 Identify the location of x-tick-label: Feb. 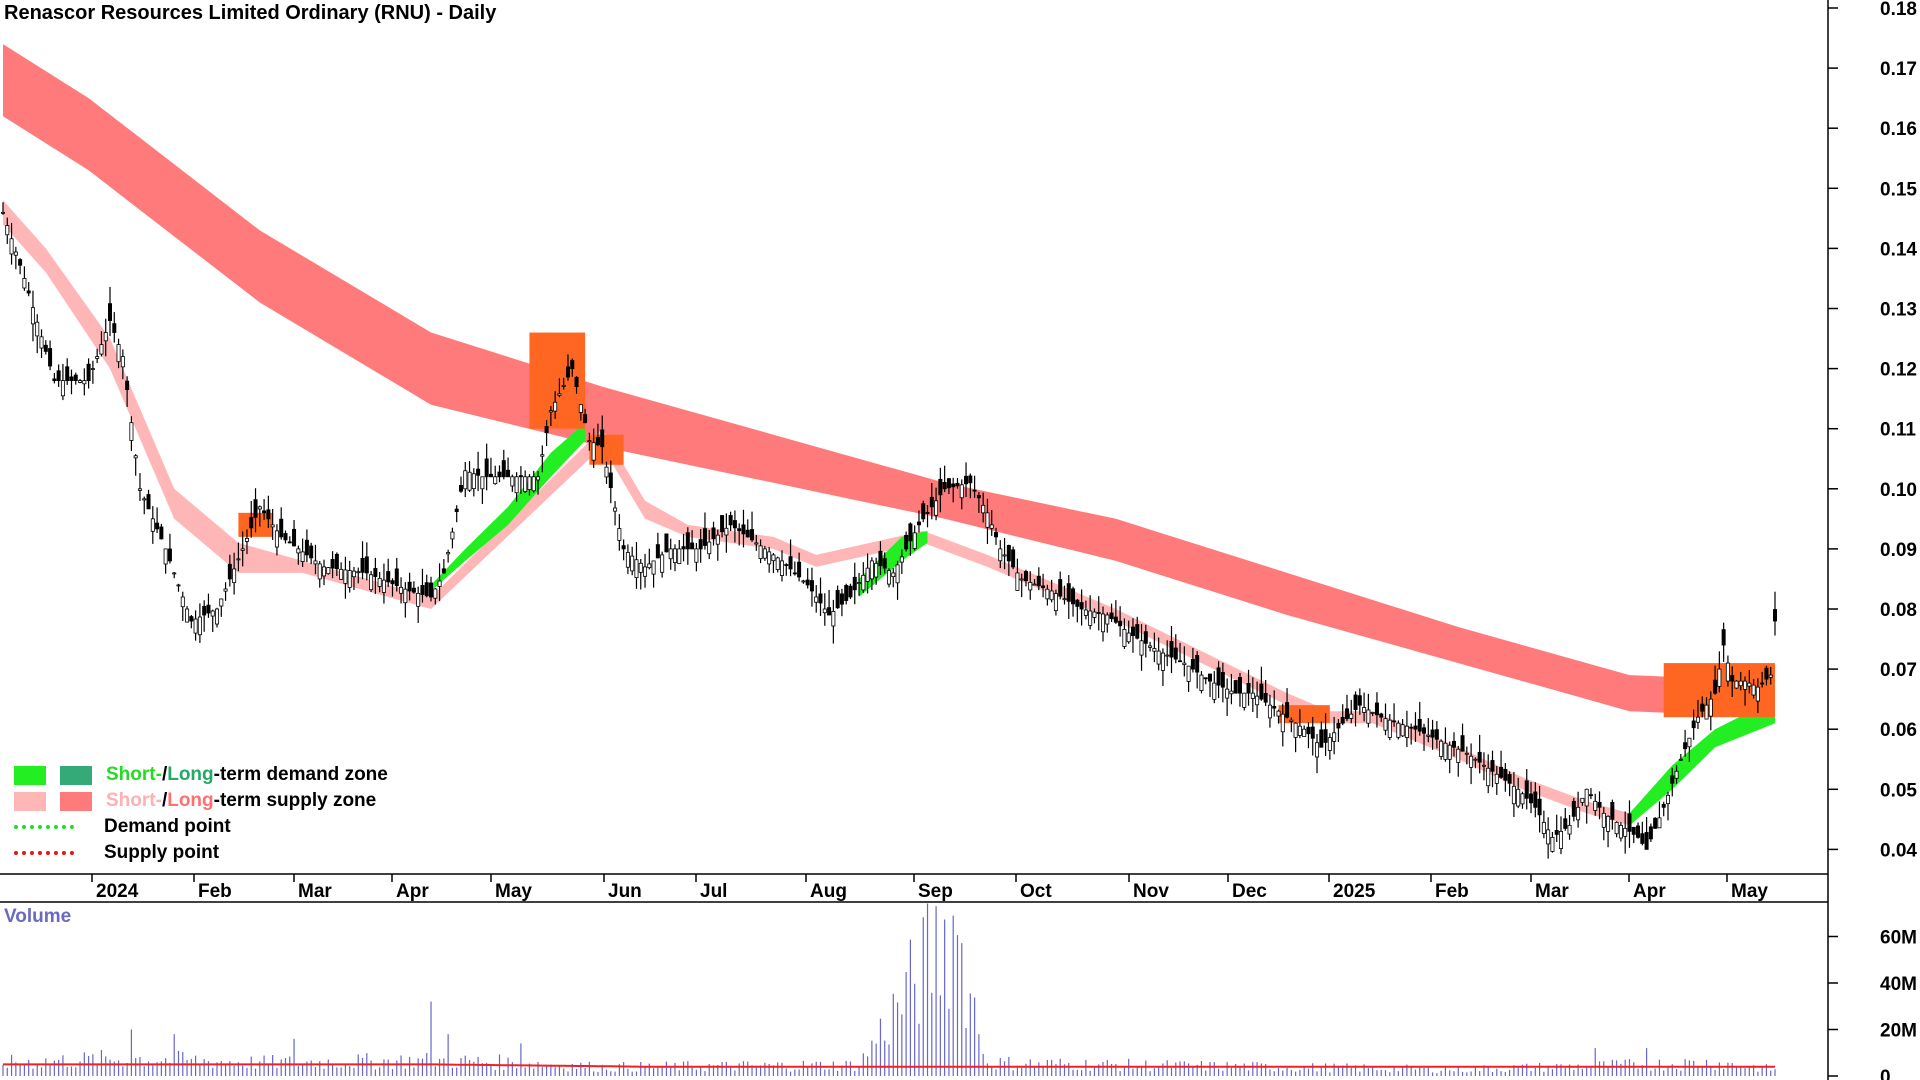
(1452, 891).